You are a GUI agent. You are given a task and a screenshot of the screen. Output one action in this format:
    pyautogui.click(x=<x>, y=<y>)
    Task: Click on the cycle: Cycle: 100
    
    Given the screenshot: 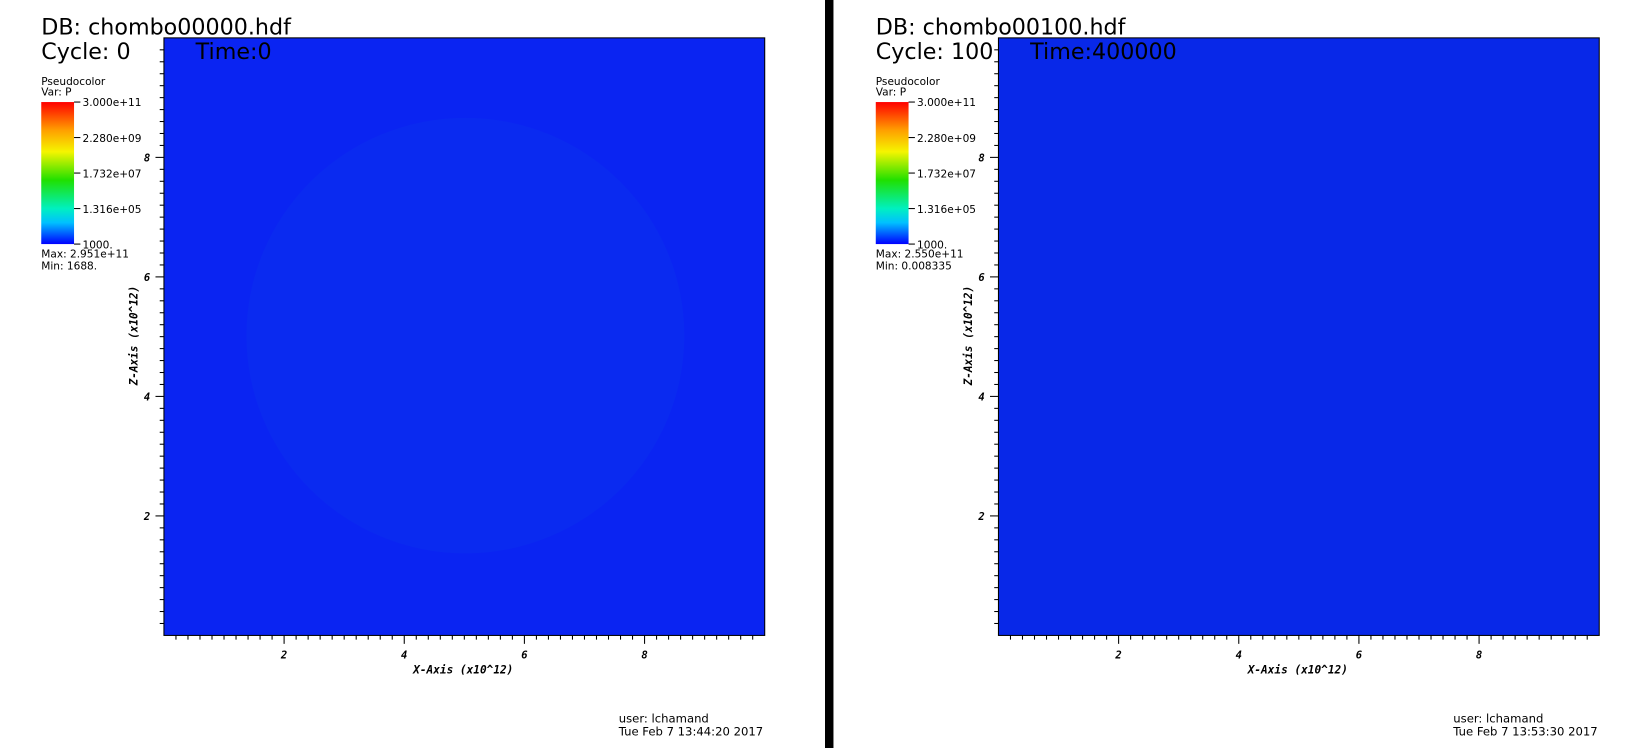 What is the action you would take?
    pyautogui.click(x=935, y=52)
    